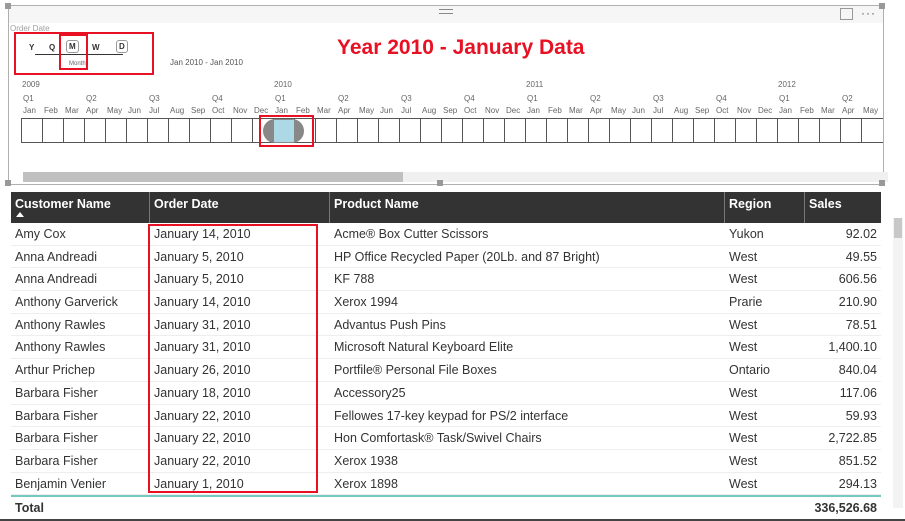 The image size is (905, 521). What do you see at coordinates (72, 46) in the screenshot?
I see `granularity-month: M` at bounding box center [72, 46].